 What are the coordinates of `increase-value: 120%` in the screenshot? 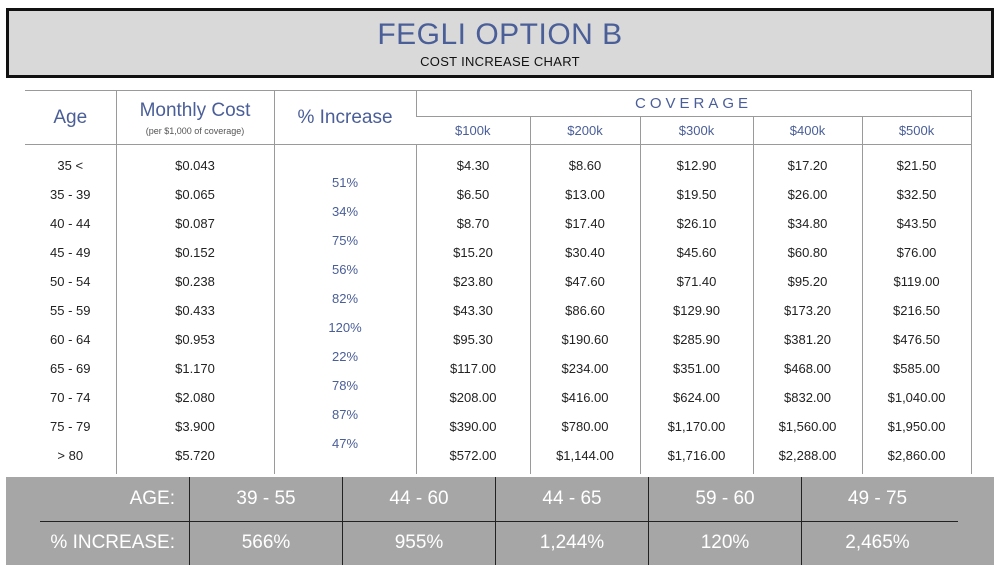 It's located at (345, 327).